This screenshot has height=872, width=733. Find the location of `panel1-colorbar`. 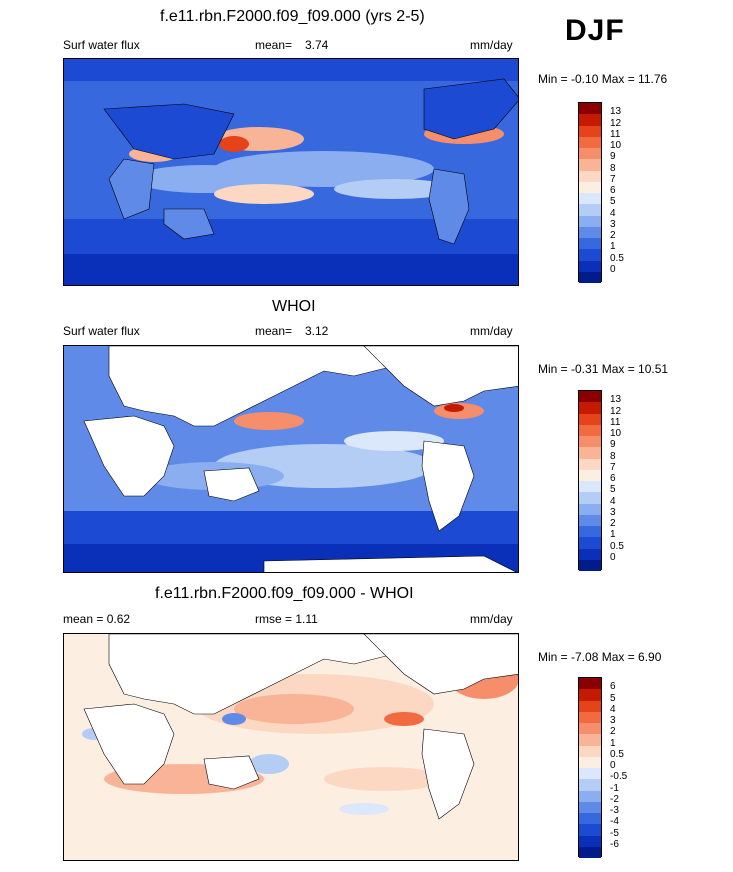

panel1-colorbar is located at coordinates (590, 192).